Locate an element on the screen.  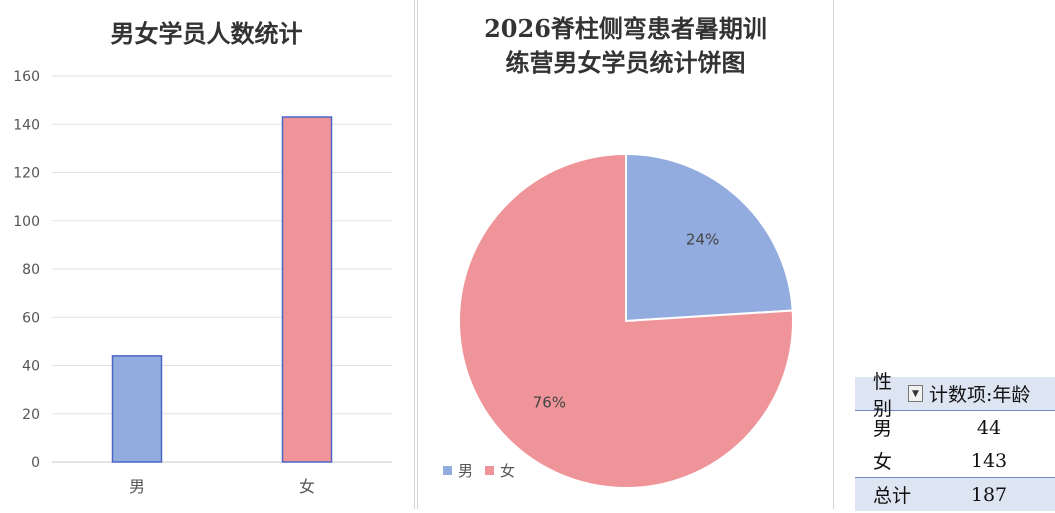
pie-data-label: 76% is located at coordinates (549, 403).